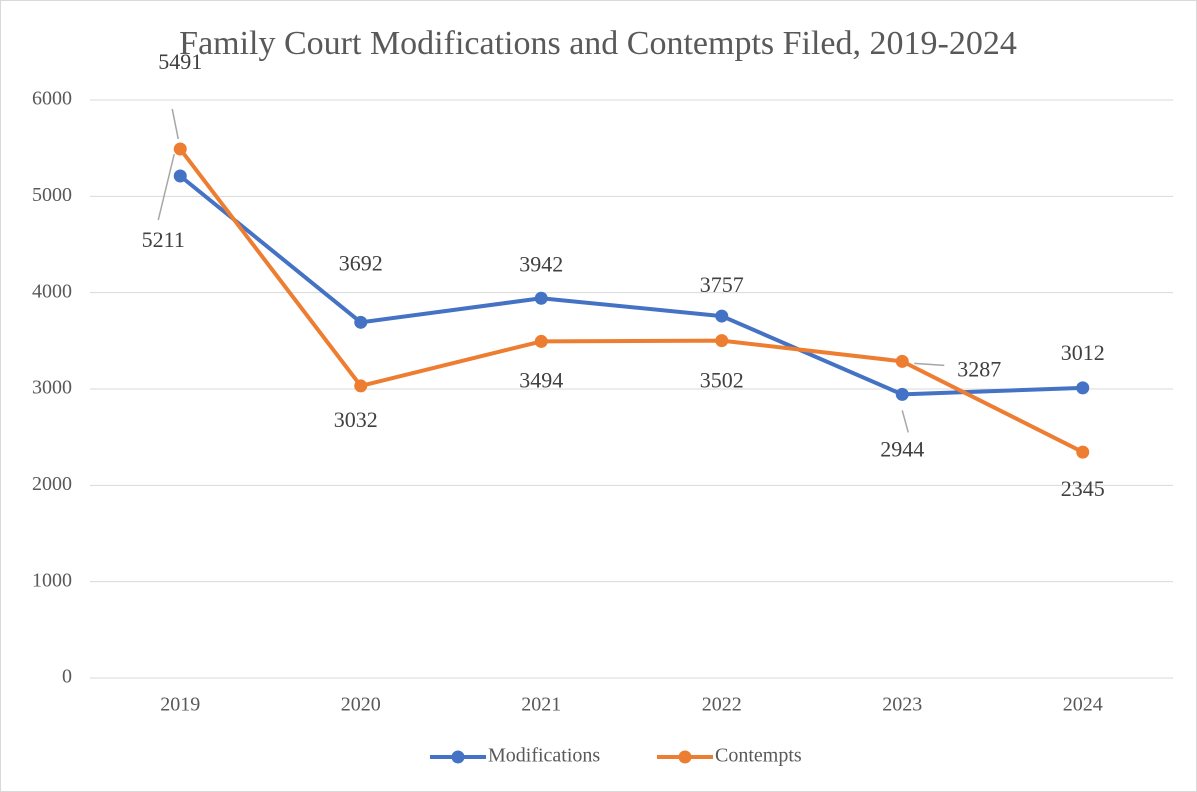 The image size is (1197, 792). What do you see at coordinates (67, 677) in the screenshot?
I see `y-tick-label: 0` at bounding box center [67, 677].